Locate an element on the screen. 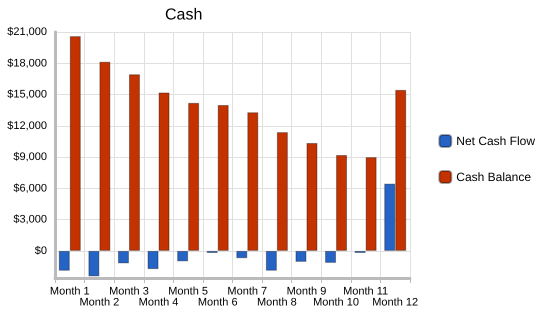 The image size is (550, 318). x-tick-label: Month 7 is located at coordinates (247, 292).